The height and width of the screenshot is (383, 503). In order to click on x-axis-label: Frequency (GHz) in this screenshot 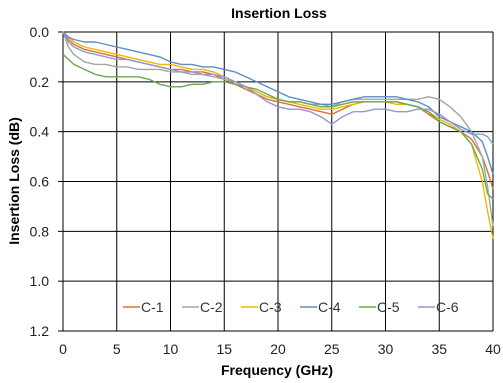, I will do `click(277, 370)`.